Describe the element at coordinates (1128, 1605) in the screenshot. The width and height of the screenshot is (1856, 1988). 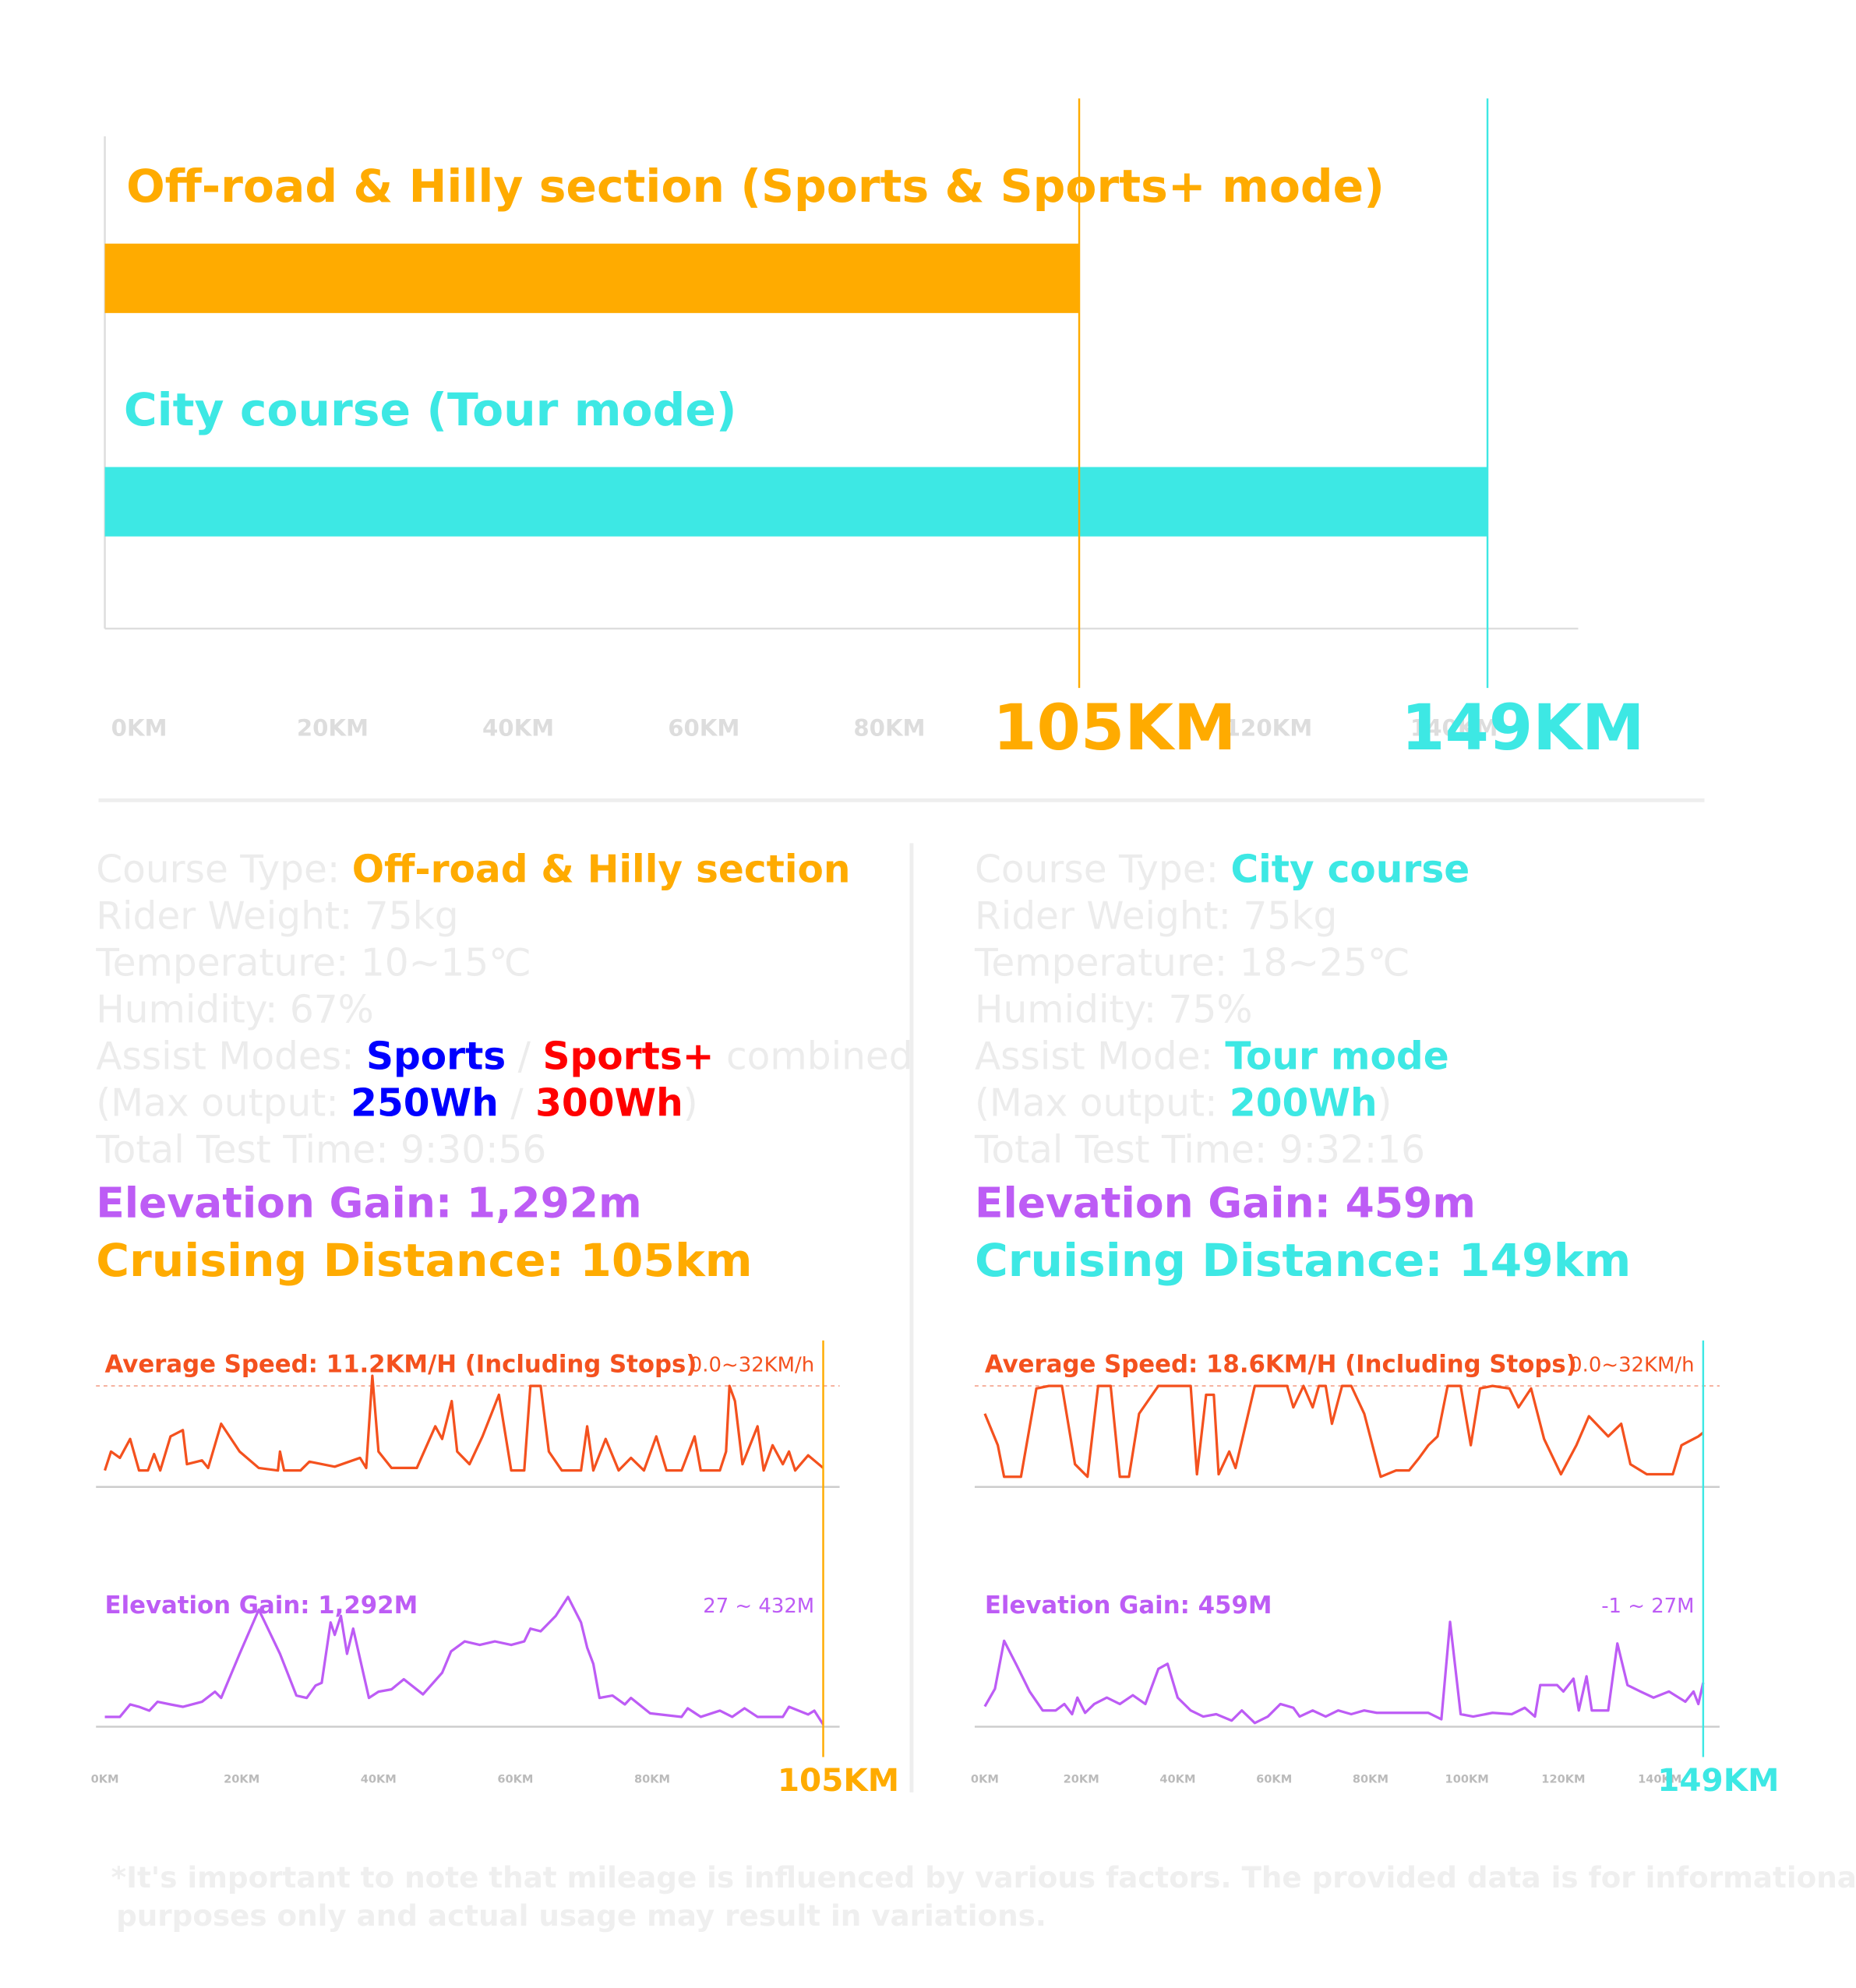
I see `chart-title: Elevation Gain: 459M` at that location.